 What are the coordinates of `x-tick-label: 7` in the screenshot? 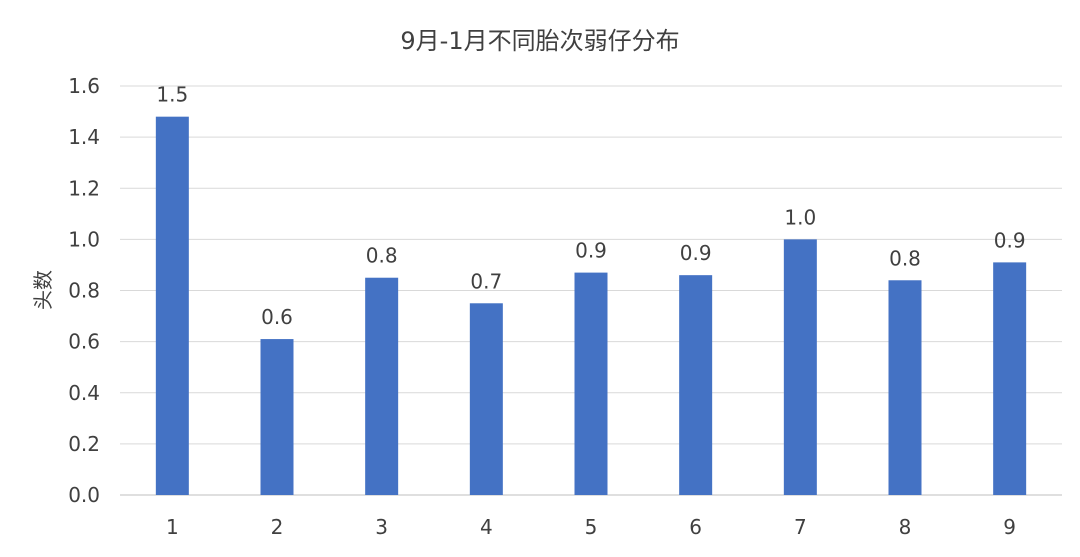 It's located at (800, 527).